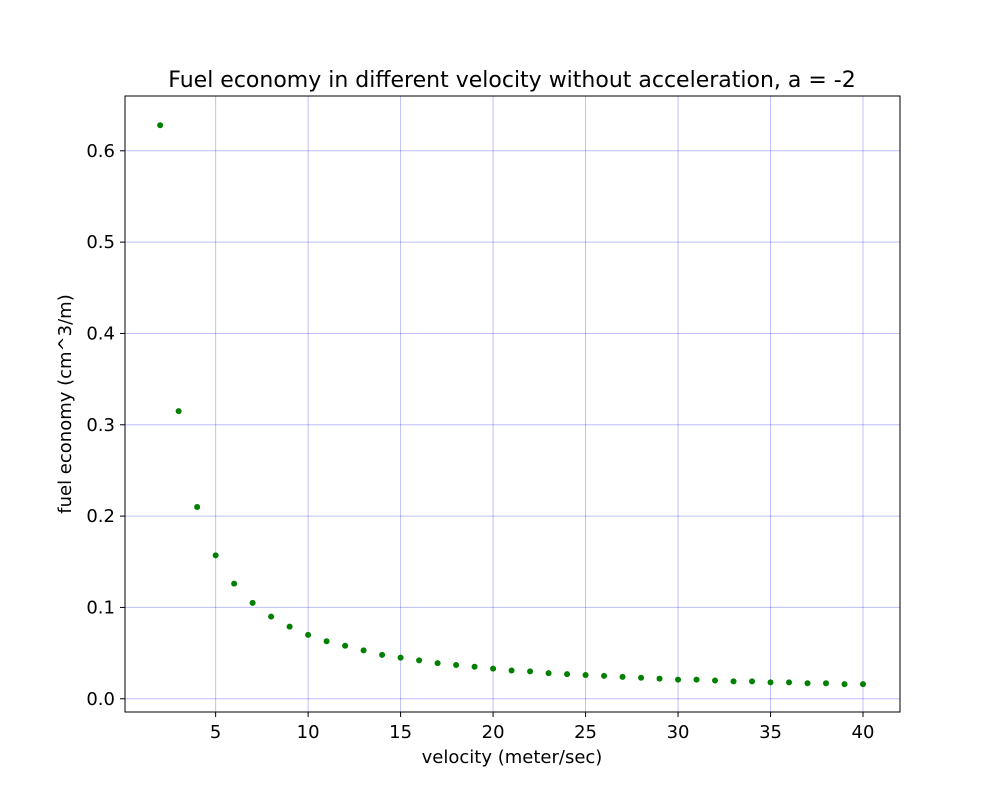 This screenshot has width=1000, height=800. Describe the element at coordinates (215, 732) in the screenshot. I see `x-tick-label: 5` at that location.